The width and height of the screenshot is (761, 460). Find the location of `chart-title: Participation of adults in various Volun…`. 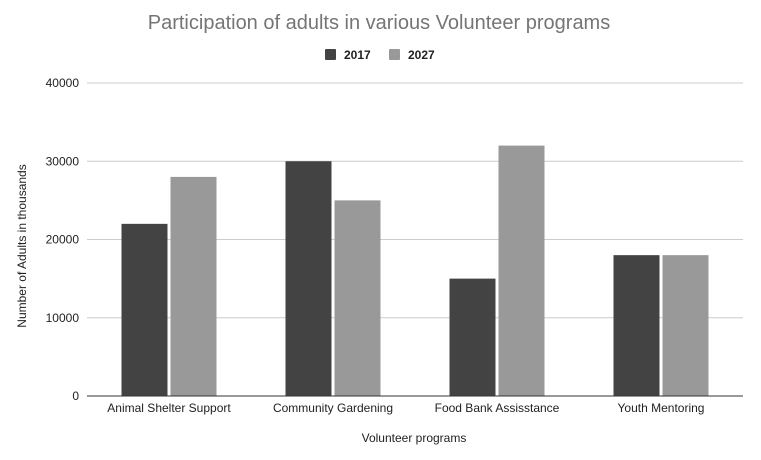

chart-title: Participation of adults in various Volun… is located at coordinates (379, 23).